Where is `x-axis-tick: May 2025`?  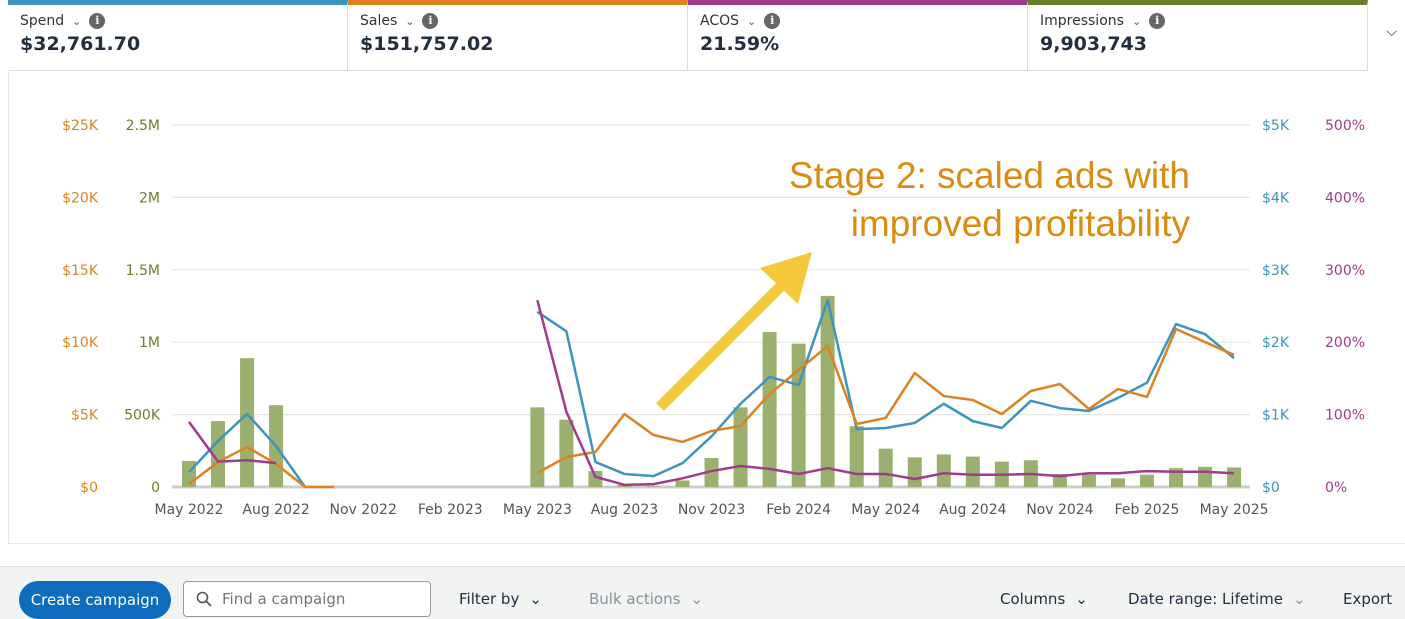
x-axis-tick: May 2025 is located at coordinates (1234, 510).